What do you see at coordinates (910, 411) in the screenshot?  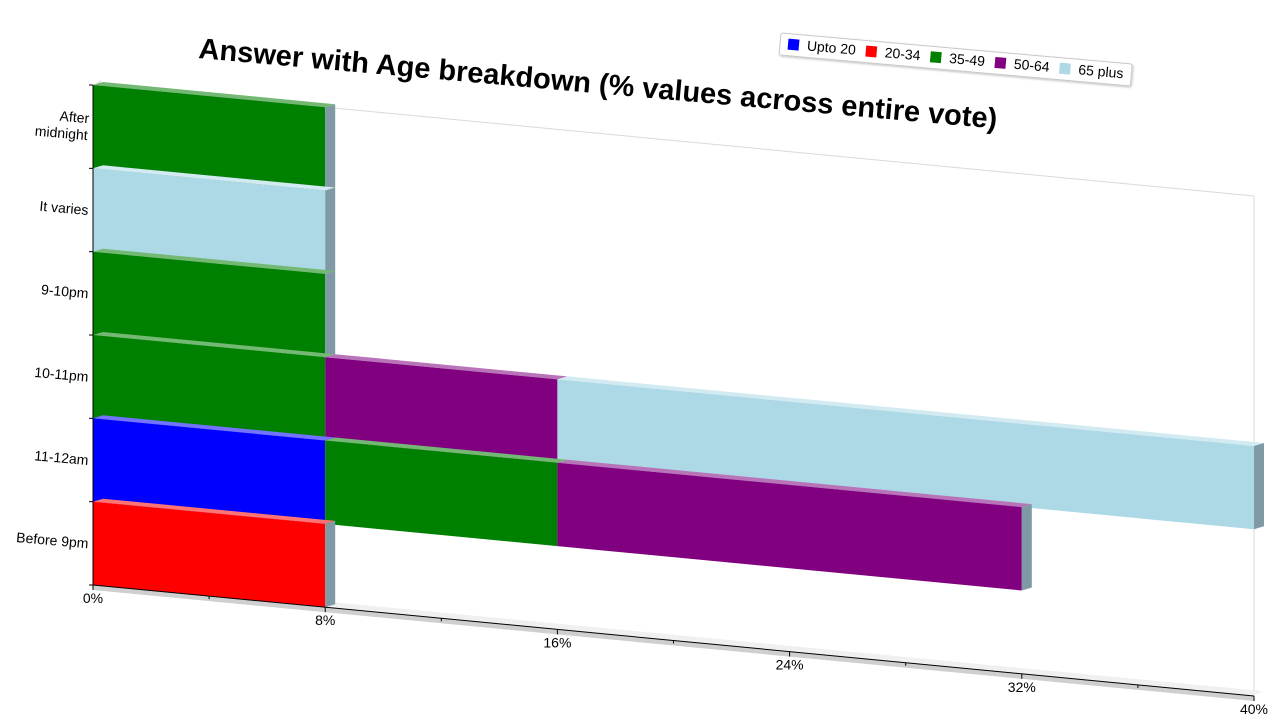 I see `bar-10-11pm-65-plus-top` at bounding box center [910, 411].